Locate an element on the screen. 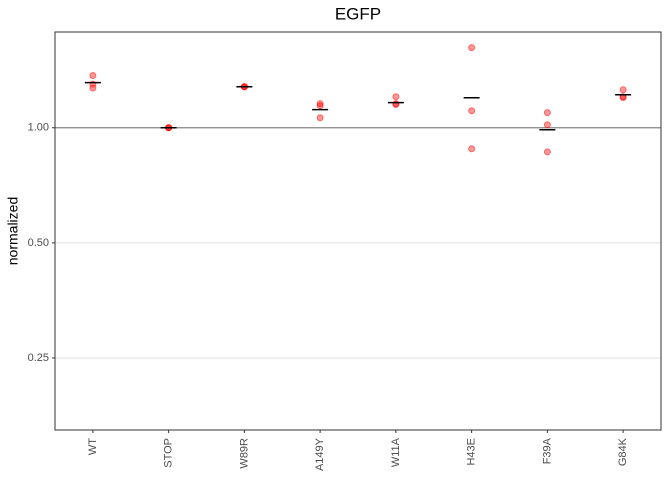 The image size is (672, 480). chart-title: EGFP is located at coordinates (358, 13).